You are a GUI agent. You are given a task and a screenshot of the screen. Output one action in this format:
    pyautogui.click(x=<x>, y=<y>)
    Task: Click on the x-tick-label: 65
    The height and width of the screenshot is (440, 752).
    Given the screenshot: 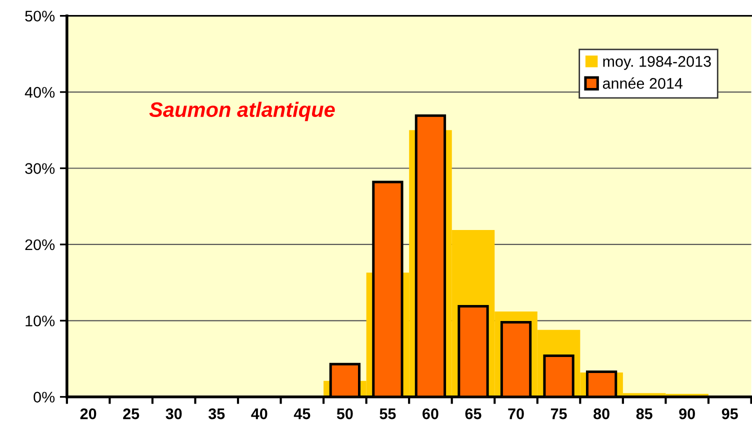 What is the action you would take?
    pyautogui.click(x=473, y=414)
    